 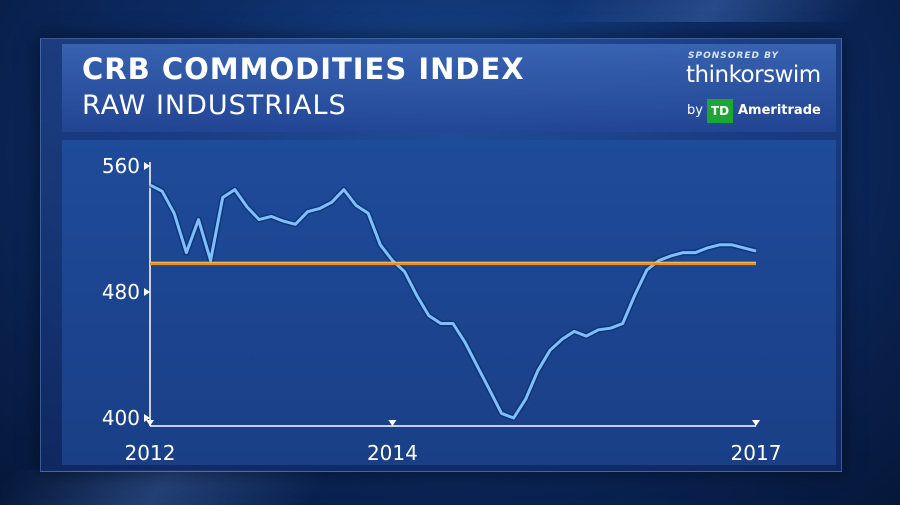 What do you see at coordinates (121, 418) in the screenshot?
I see `y-tick-label: 400` at bounding box center [121, 418].